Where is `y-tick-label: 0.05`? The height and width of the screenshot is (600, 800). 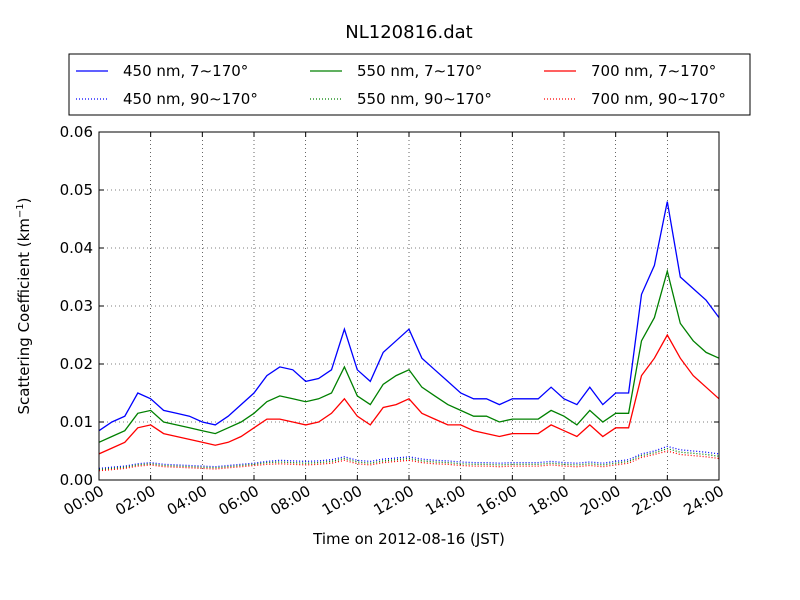
y-tick-label: 0.05 is located at coordinates (76, 190).